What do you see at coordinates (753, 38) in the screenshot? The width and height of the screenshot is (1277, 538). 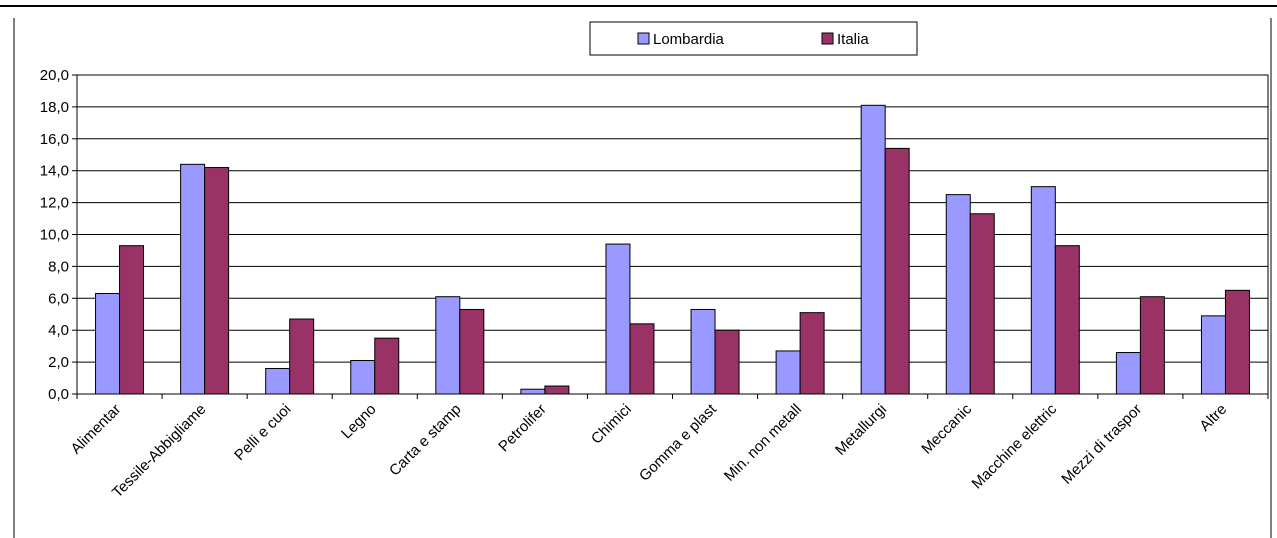 I see `legend: Lombardia Italia` at bounding box center [753, 38].